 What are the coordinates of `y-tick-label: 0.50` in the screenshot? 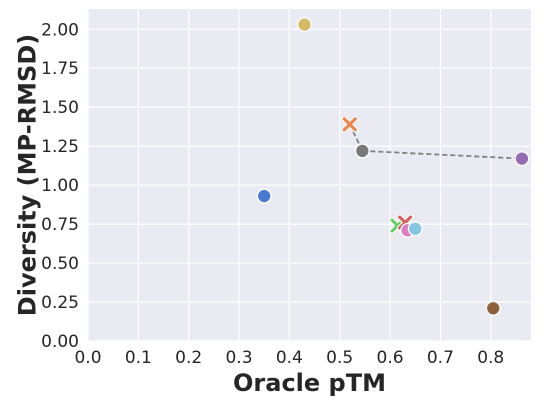 It's located at (60, 264).